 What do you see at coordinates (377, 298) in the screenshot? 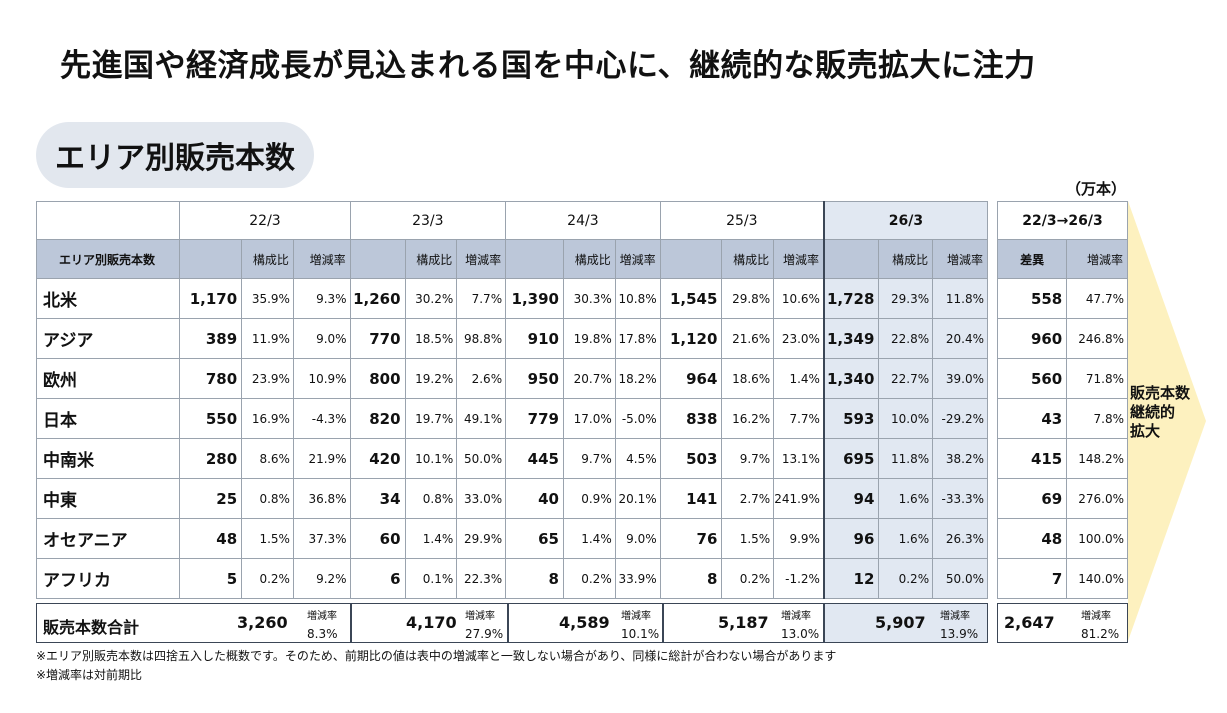
I see `units-cell: 1,260` at bounding box center [377, 298].